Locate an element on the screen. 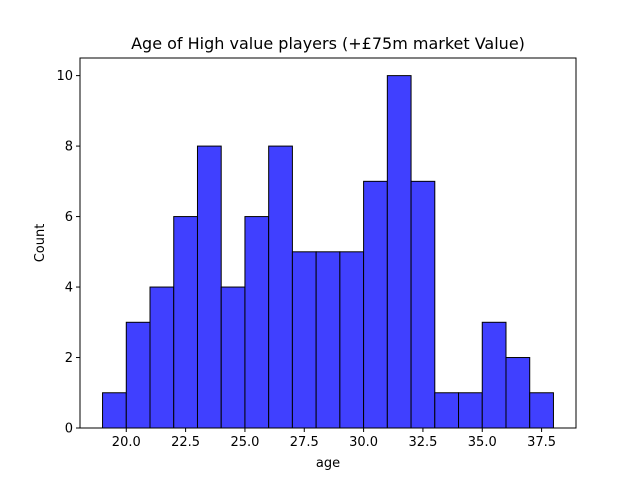 This screenshot has width=640, height=480. x-axis-label: age is located at coordinates (328, 463).